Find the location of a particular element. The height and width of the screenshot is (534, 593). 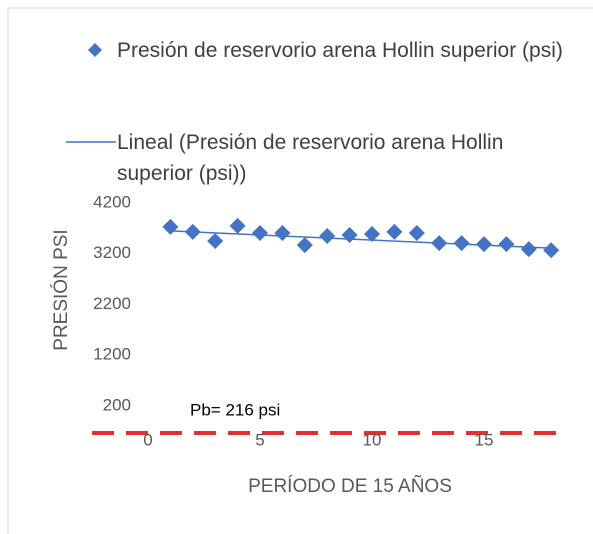

annotation: Pb= 216 psi is located at coordinates (235, 409).